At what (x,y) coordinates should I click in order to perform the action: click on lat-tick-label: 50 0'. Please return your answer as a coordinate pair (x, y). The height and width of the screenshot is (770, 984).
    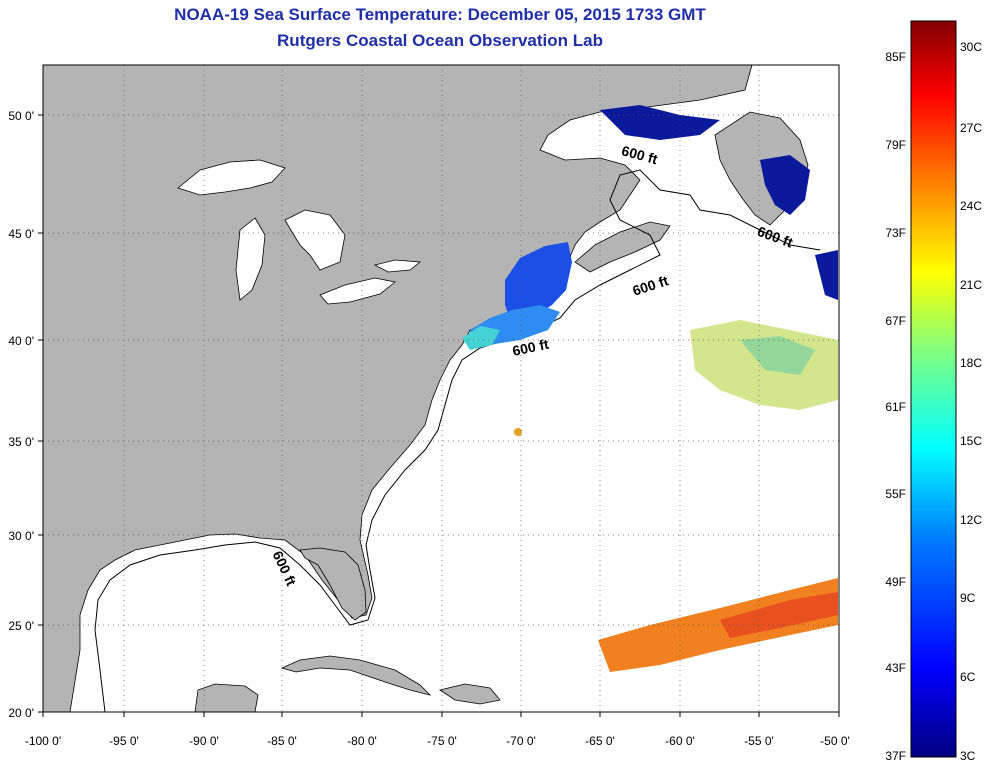
    Looking at the image, I should click on (21, 116).